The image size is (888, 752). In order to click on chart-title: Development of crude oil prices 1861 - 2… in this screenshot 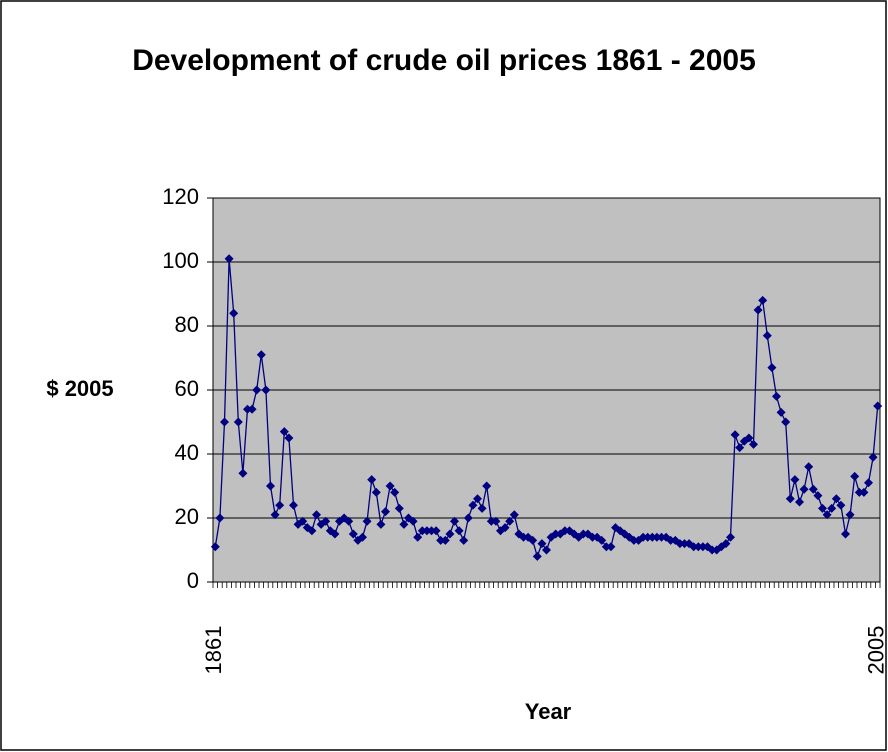, I will do `click(444, 60)`.